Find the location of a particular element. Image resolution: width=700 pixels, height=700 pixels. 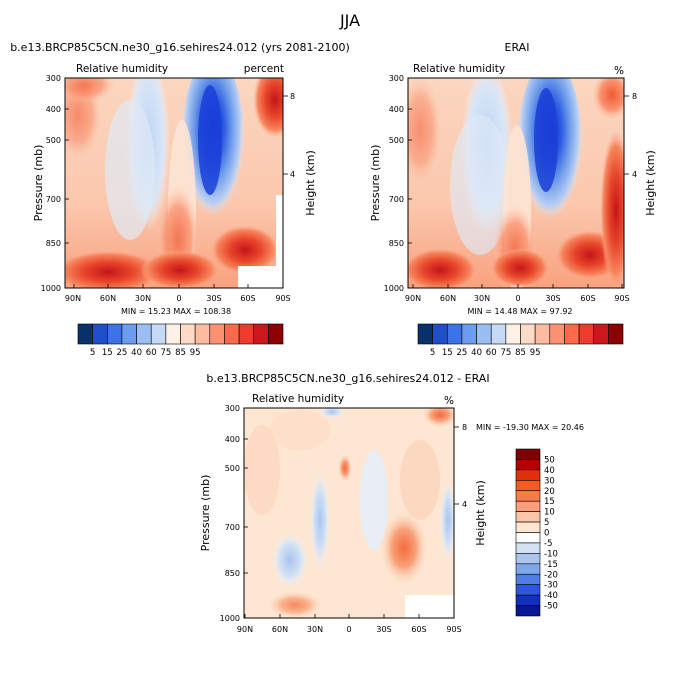

colorbar-label: -5 is located at coordinates (548, 544).